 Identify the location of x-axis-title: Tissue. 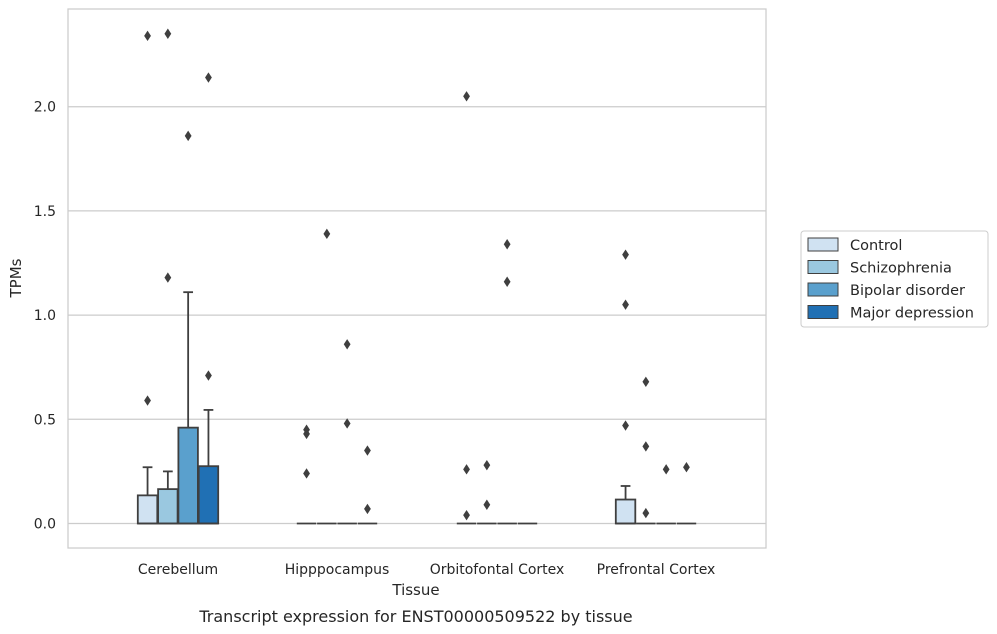
(415, 590).